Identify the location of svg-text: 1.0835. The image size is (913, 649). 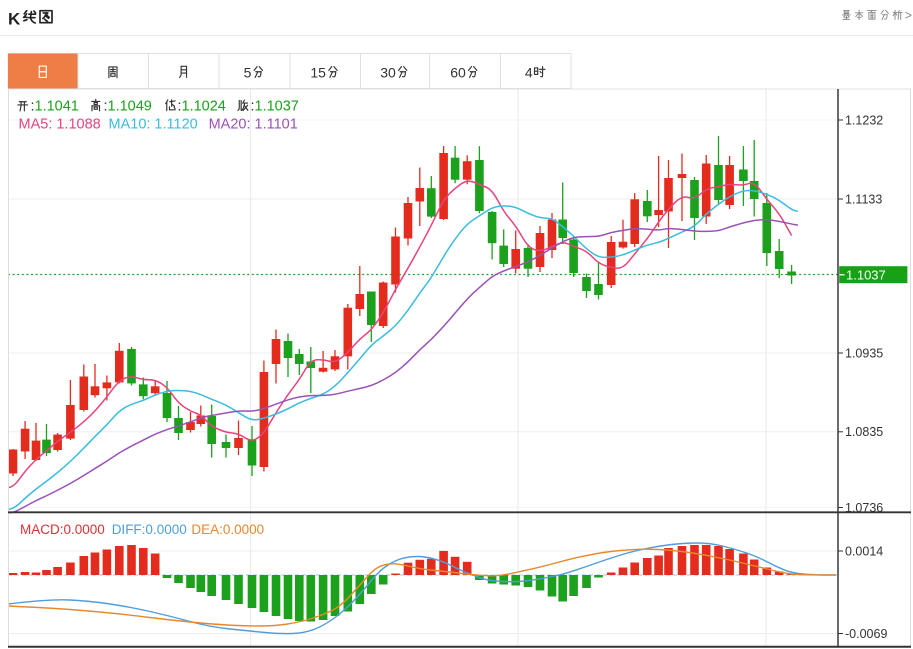
(864, 432).